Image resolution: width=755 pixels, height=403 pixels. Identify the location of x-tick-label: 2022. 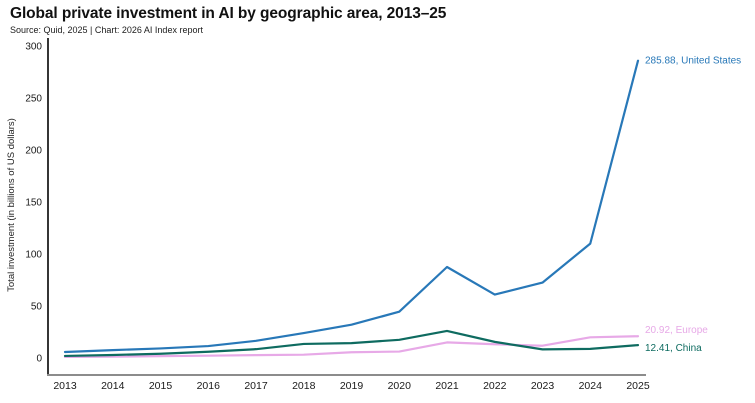
(495, 386).